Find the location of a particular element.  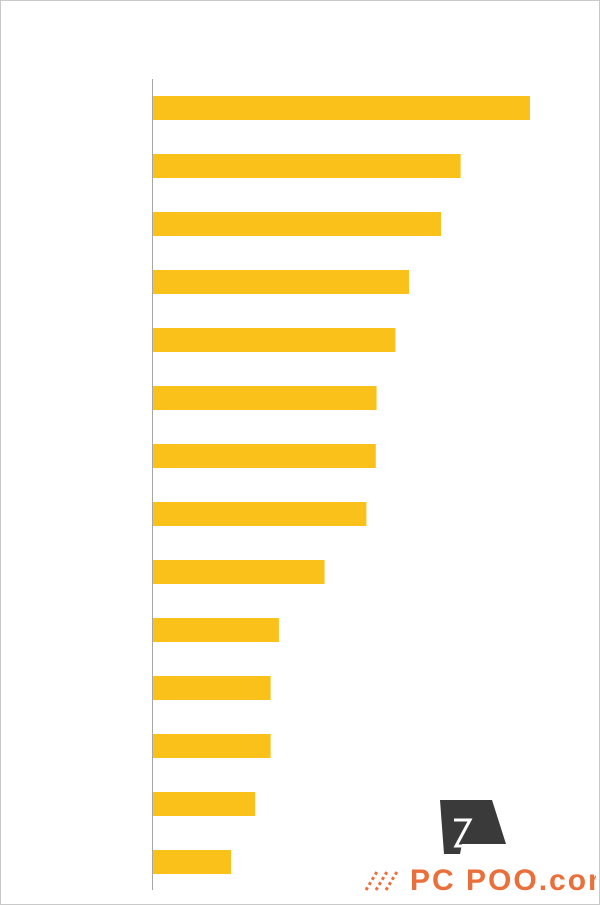

logo-z-icon is located at coordinates (463, 833).